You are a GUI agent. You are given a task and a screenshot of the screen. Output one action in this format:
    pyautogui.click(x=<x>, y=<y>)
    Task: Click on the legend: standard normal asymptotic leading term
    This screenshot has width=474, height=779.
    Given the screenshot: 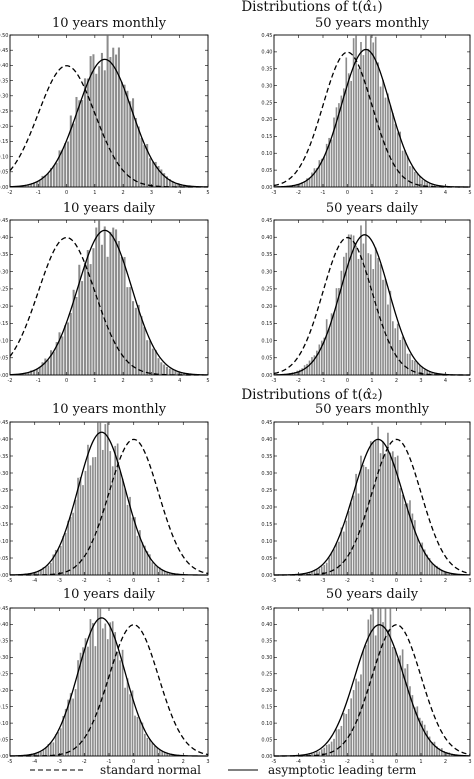 What is the action you would take?
    pyautogui.click(x=223, y=770)
    